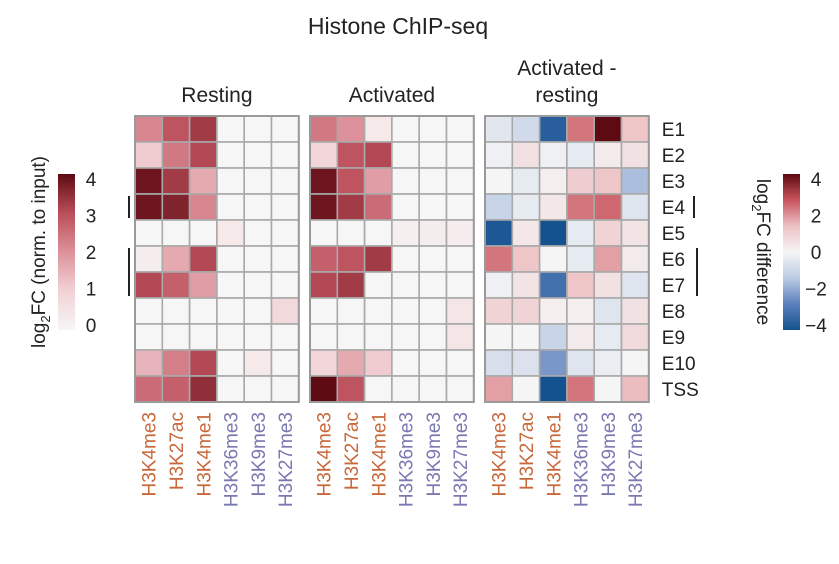 The height and width of the screenshot is (564, 839). I want to click on colorbar-tick: 0, so click(91, 326).